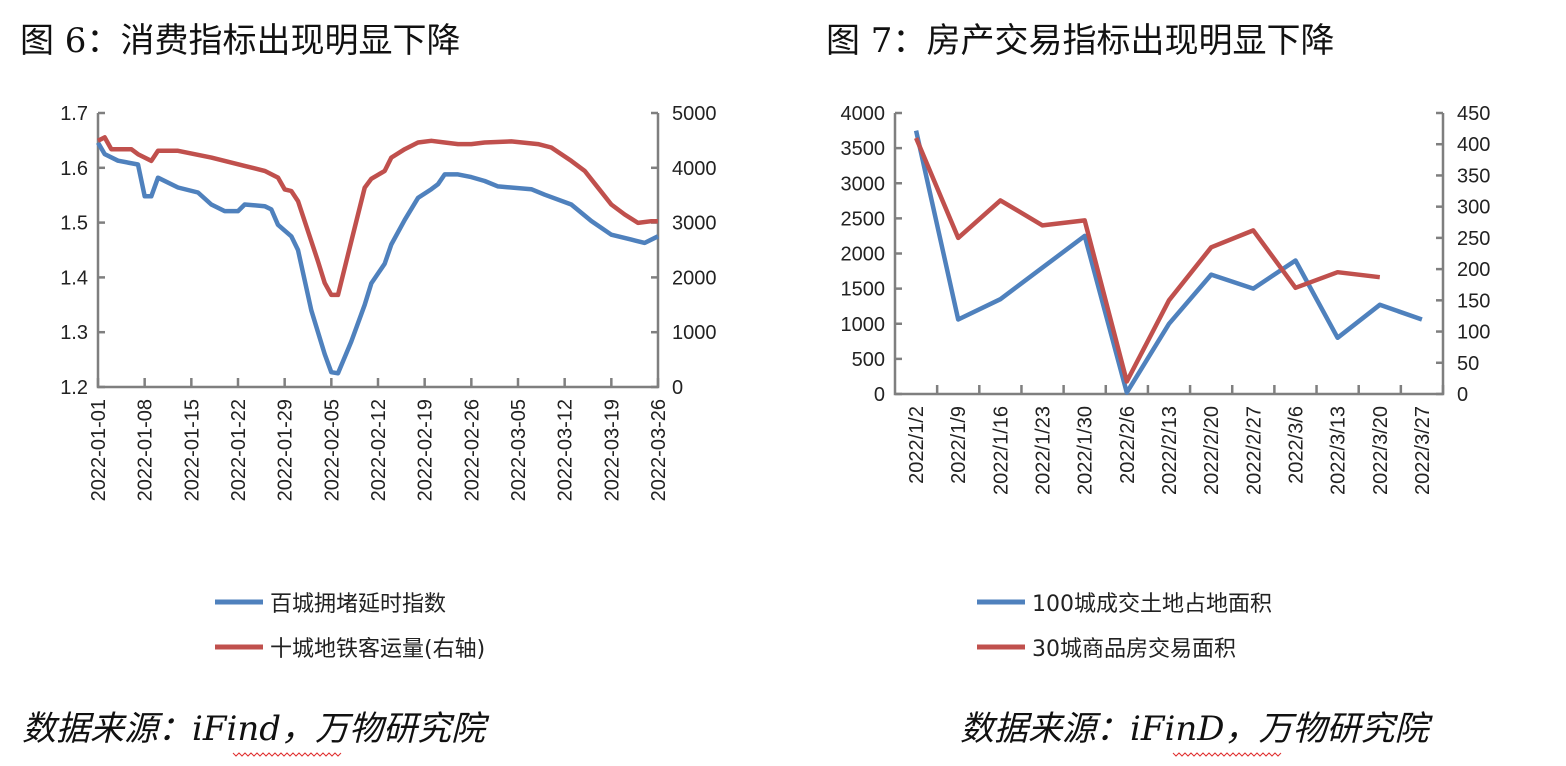 The image size is (1566, 766). What do you see at coordinates (879, 395) in the screenshot?
I see `y-left-tick-label: 0` at bounding box center [879, 395].